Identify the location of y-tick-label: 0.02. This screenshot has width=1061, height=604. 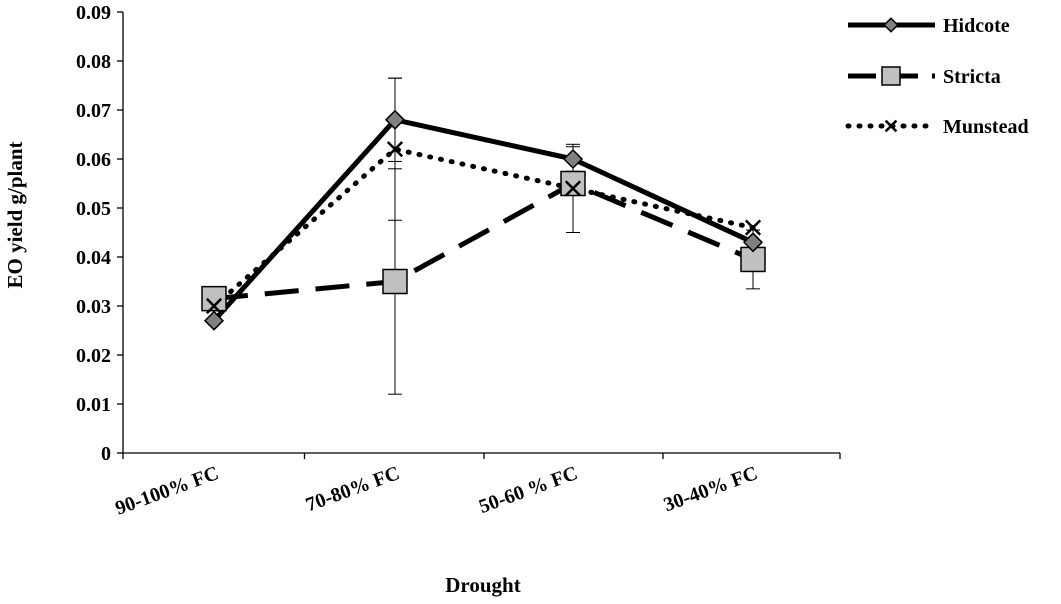
(93, 356).